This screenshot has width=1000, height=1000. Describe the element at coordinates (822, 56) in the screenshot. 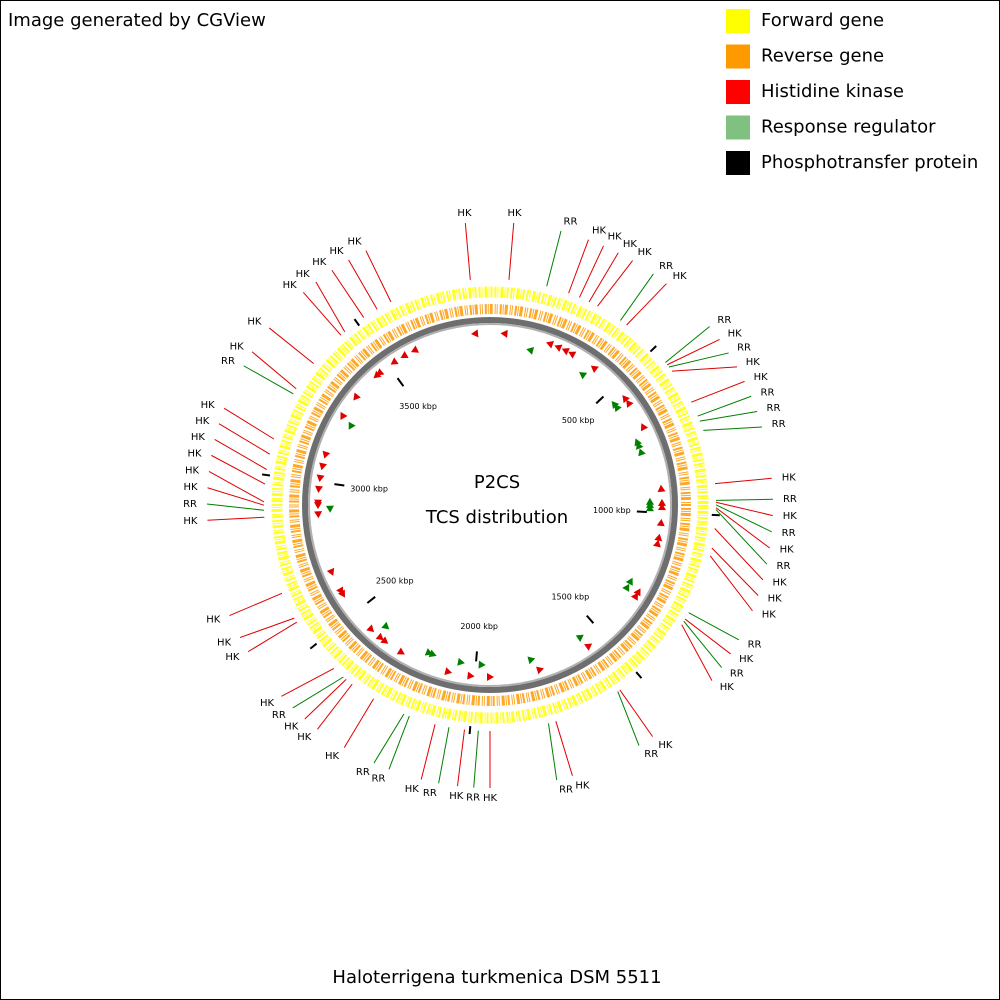

I see `legend-label: Reverse gene` at that location.